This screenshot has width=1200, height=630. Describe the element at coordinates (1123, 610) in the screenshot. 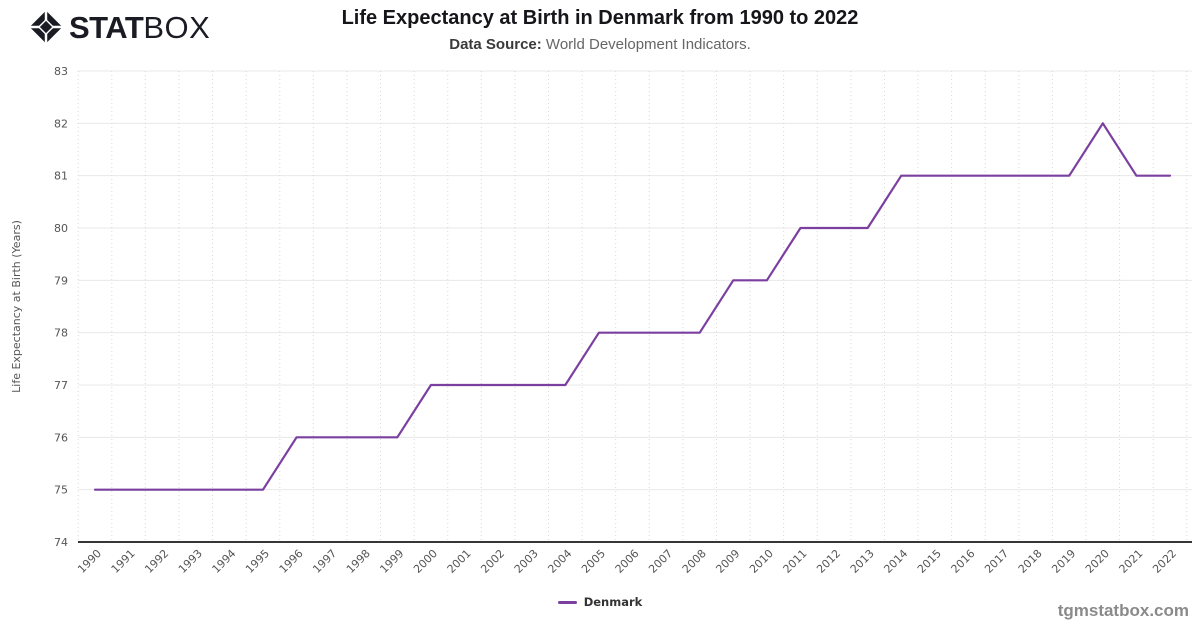

I see `watermark-link: tgmstatbox.com` at that location.